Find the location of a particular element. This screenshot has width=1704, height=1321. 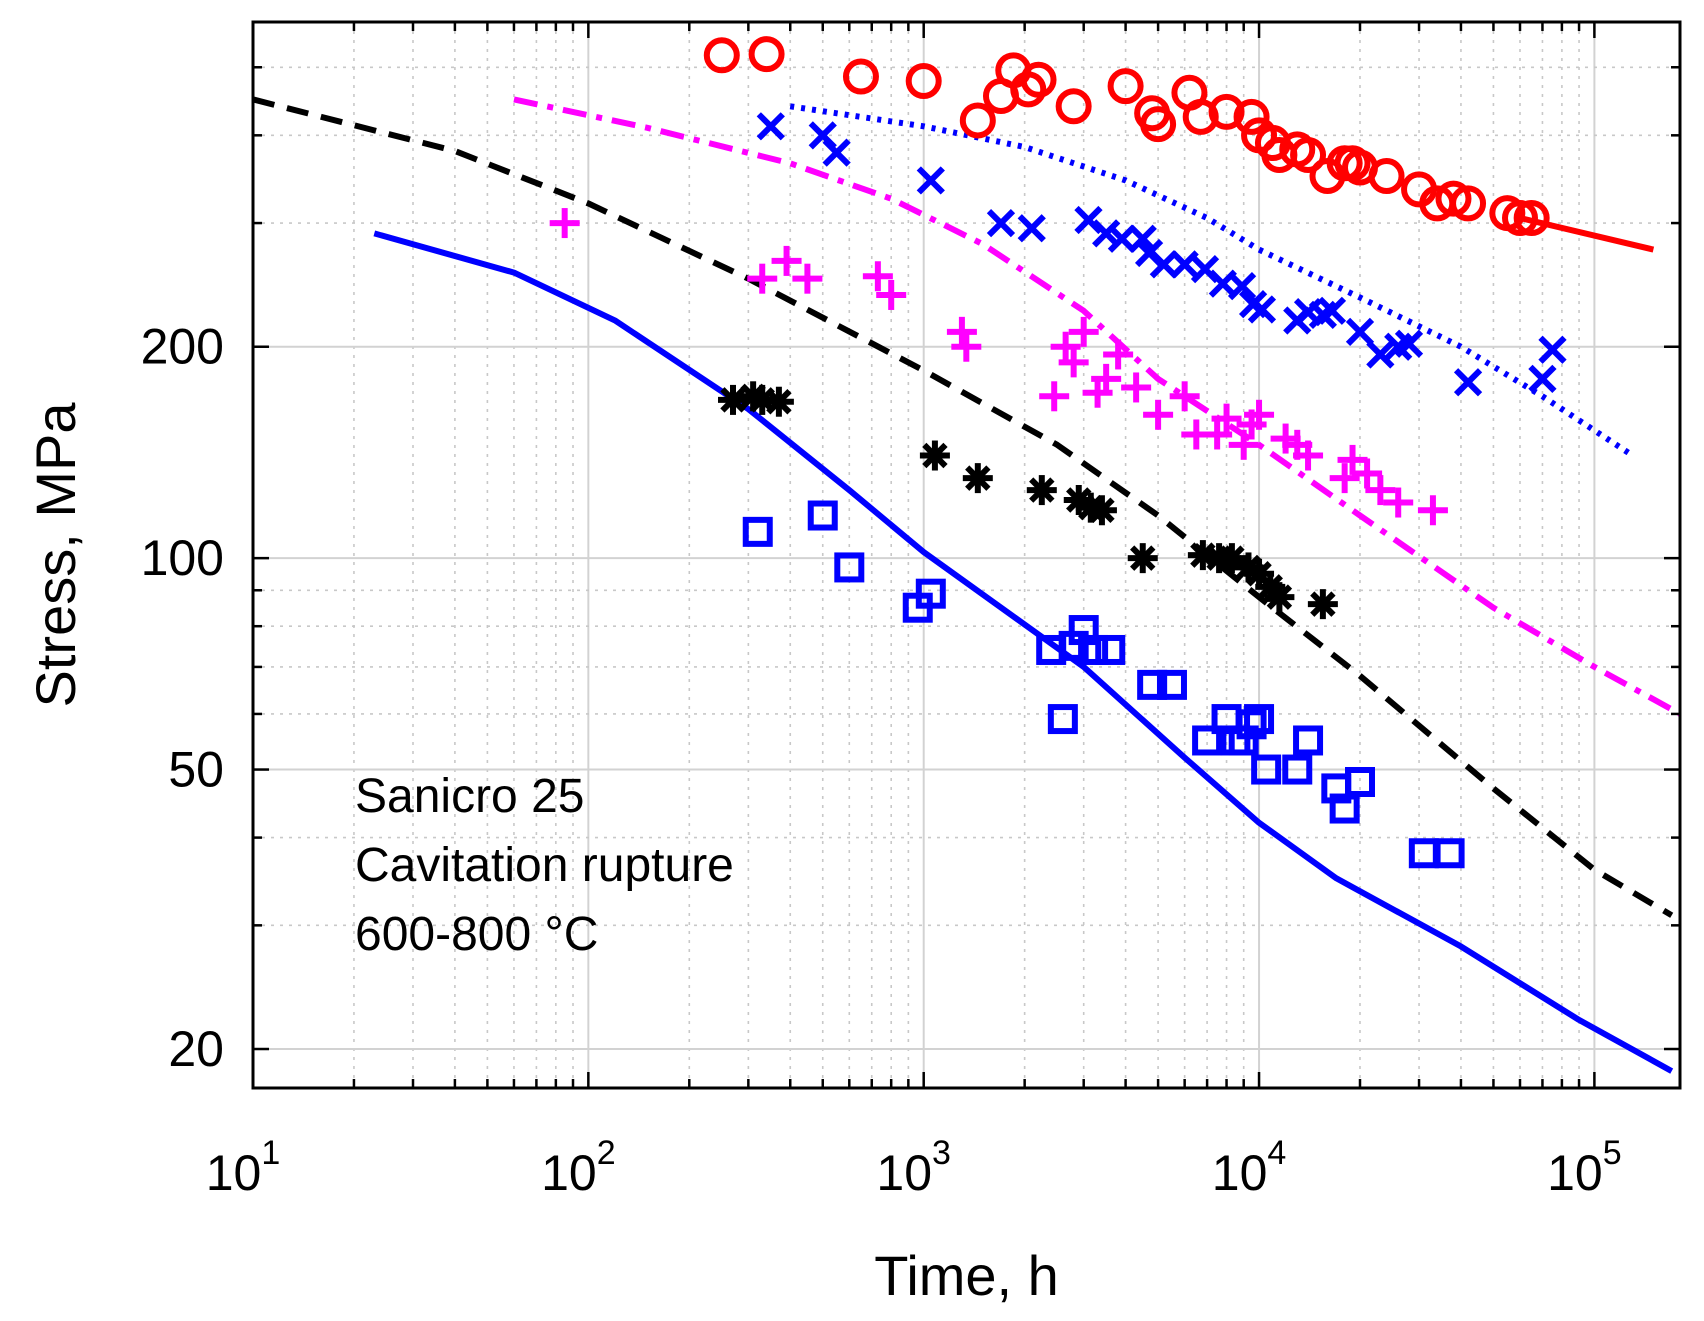

y-tick-labels: 20 50 100 200 is located at coordinates (182, 698).